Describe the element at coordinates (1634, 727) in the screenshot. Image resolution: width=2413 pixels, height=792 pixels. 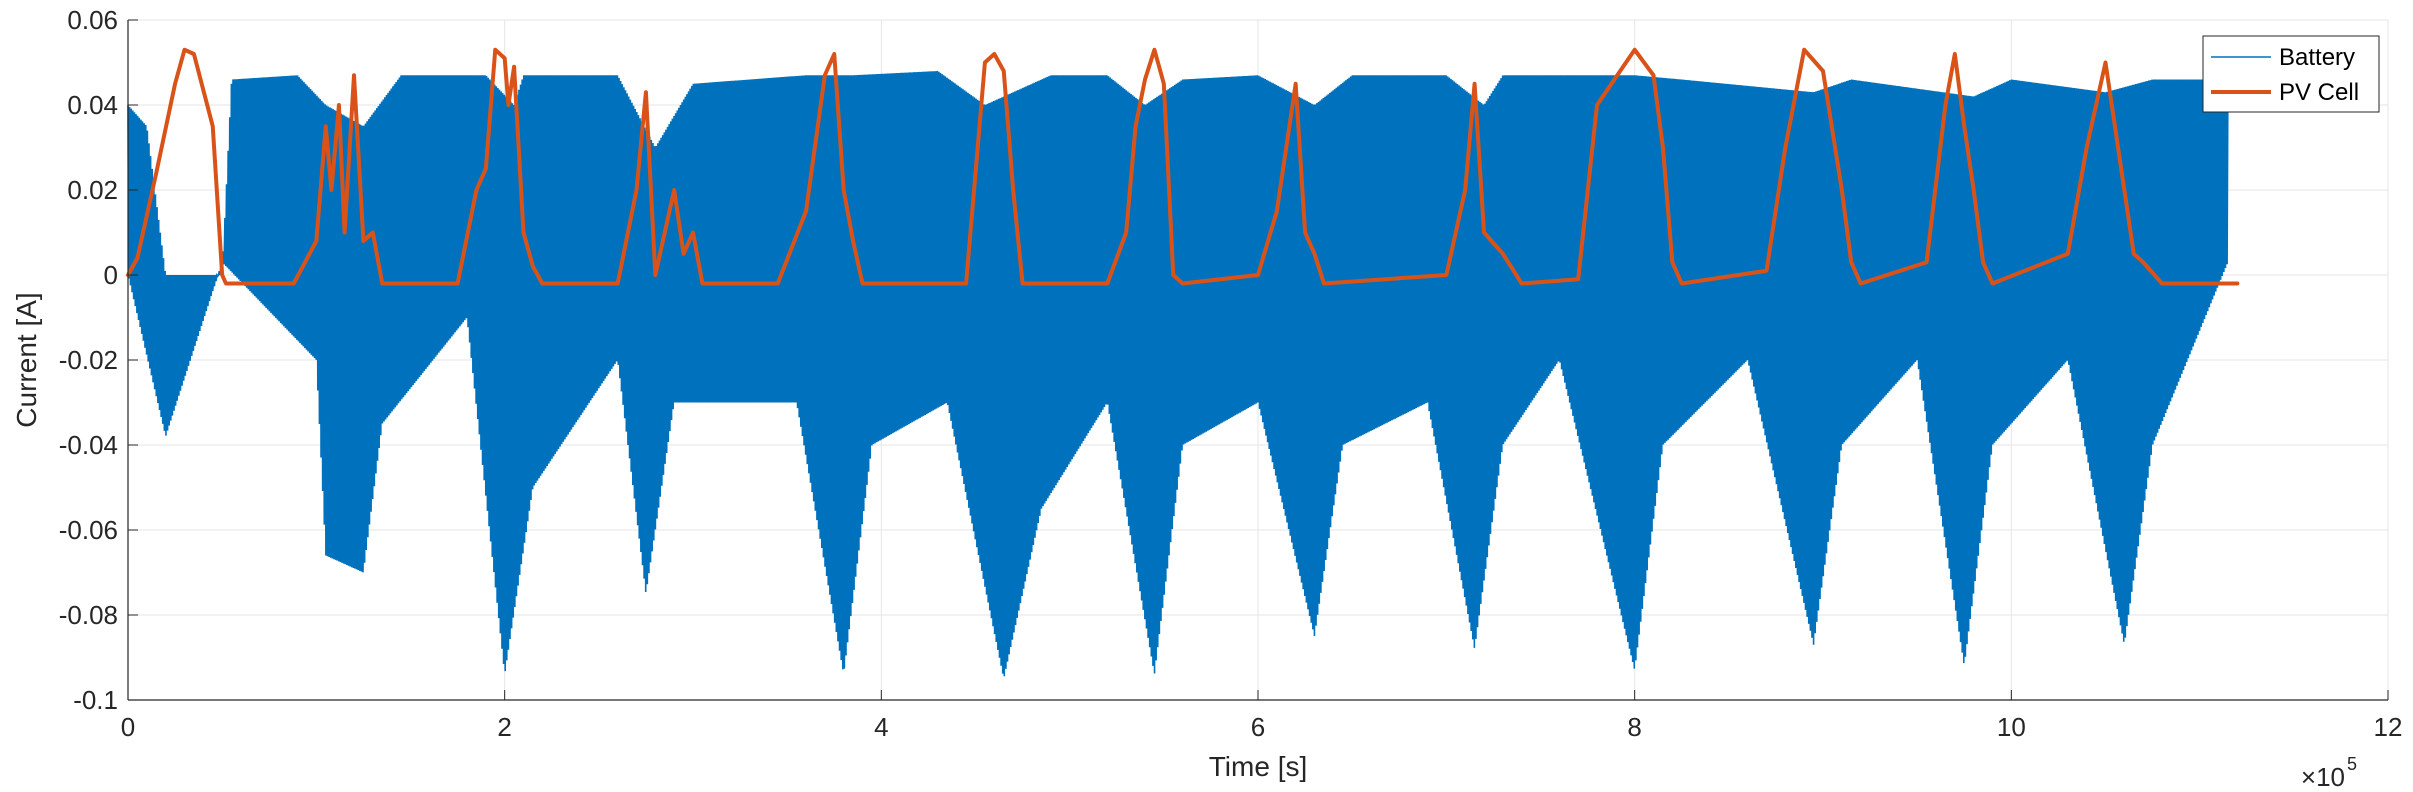
I see `x-tick-label: 8` at that location.